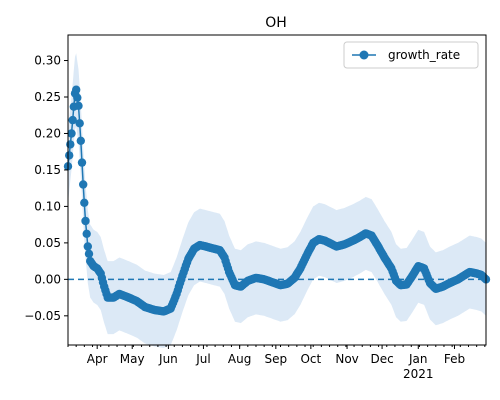  Describe the element at coordinates (42, 316) in the screenshot. I see `y-tick-label: −0.05` at that location.